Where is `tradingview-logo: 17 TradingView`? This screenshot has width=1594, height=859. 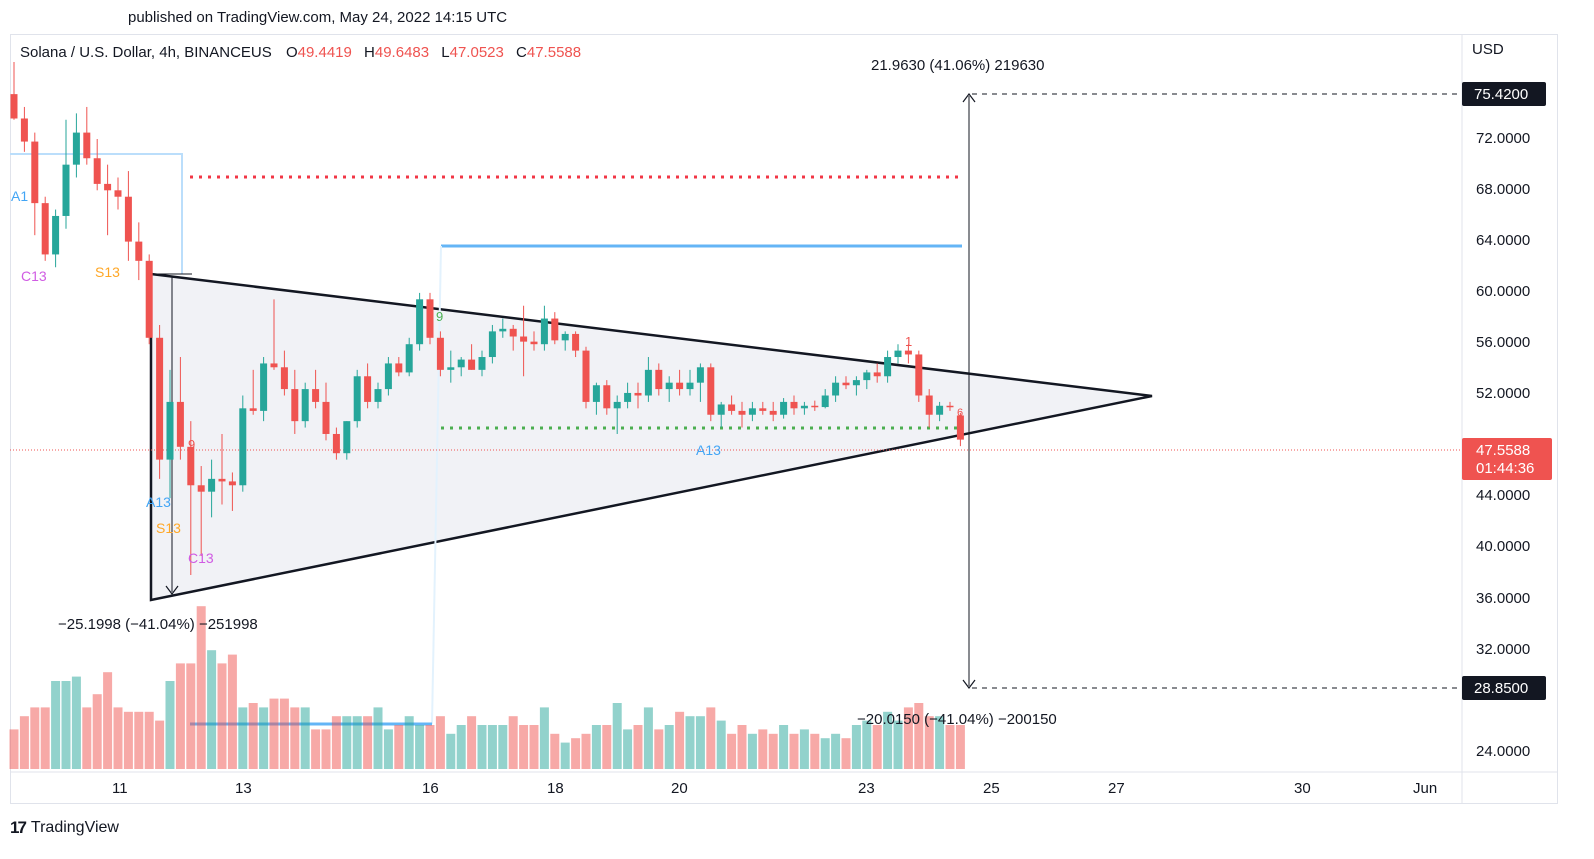 tradingview-logo: 17 TradingView is located at coordinates (64, 828).